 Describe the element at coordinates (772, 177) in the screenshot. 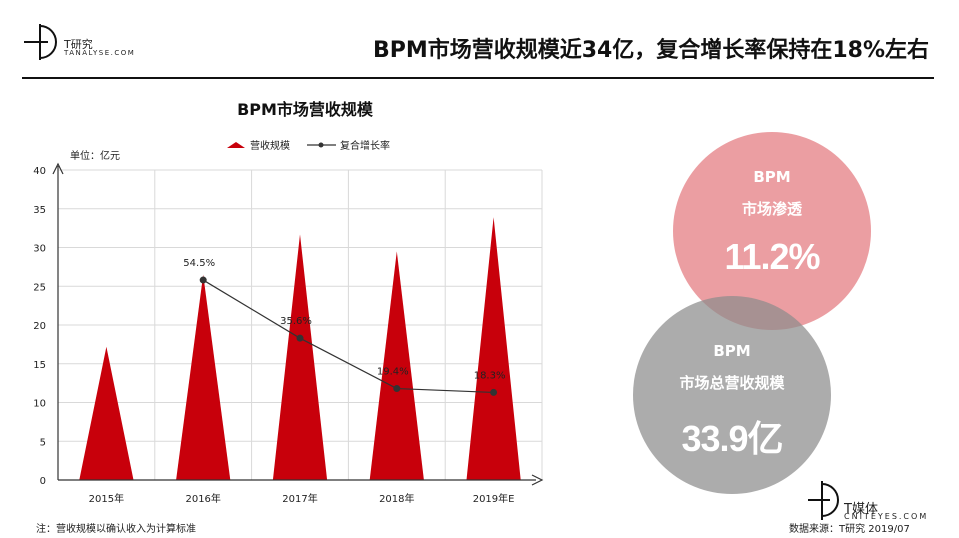

I see `penetration-line1: BPM` at that location.